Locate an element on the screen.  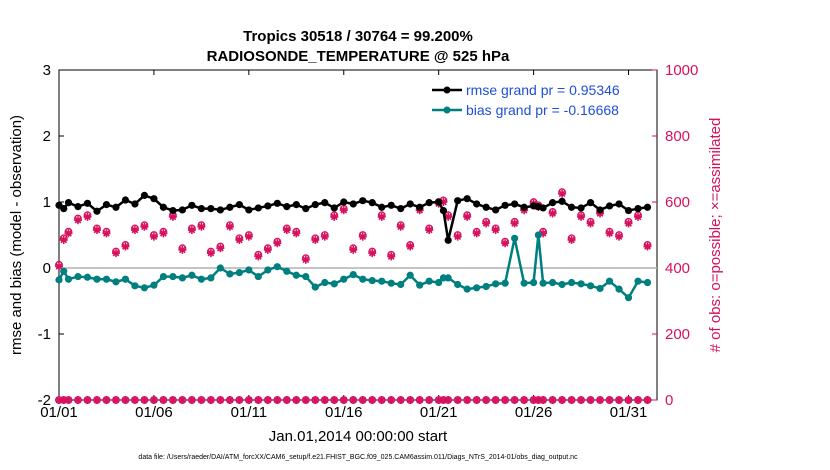
y-tick-label: 1 is located at coordinates (47, 202).